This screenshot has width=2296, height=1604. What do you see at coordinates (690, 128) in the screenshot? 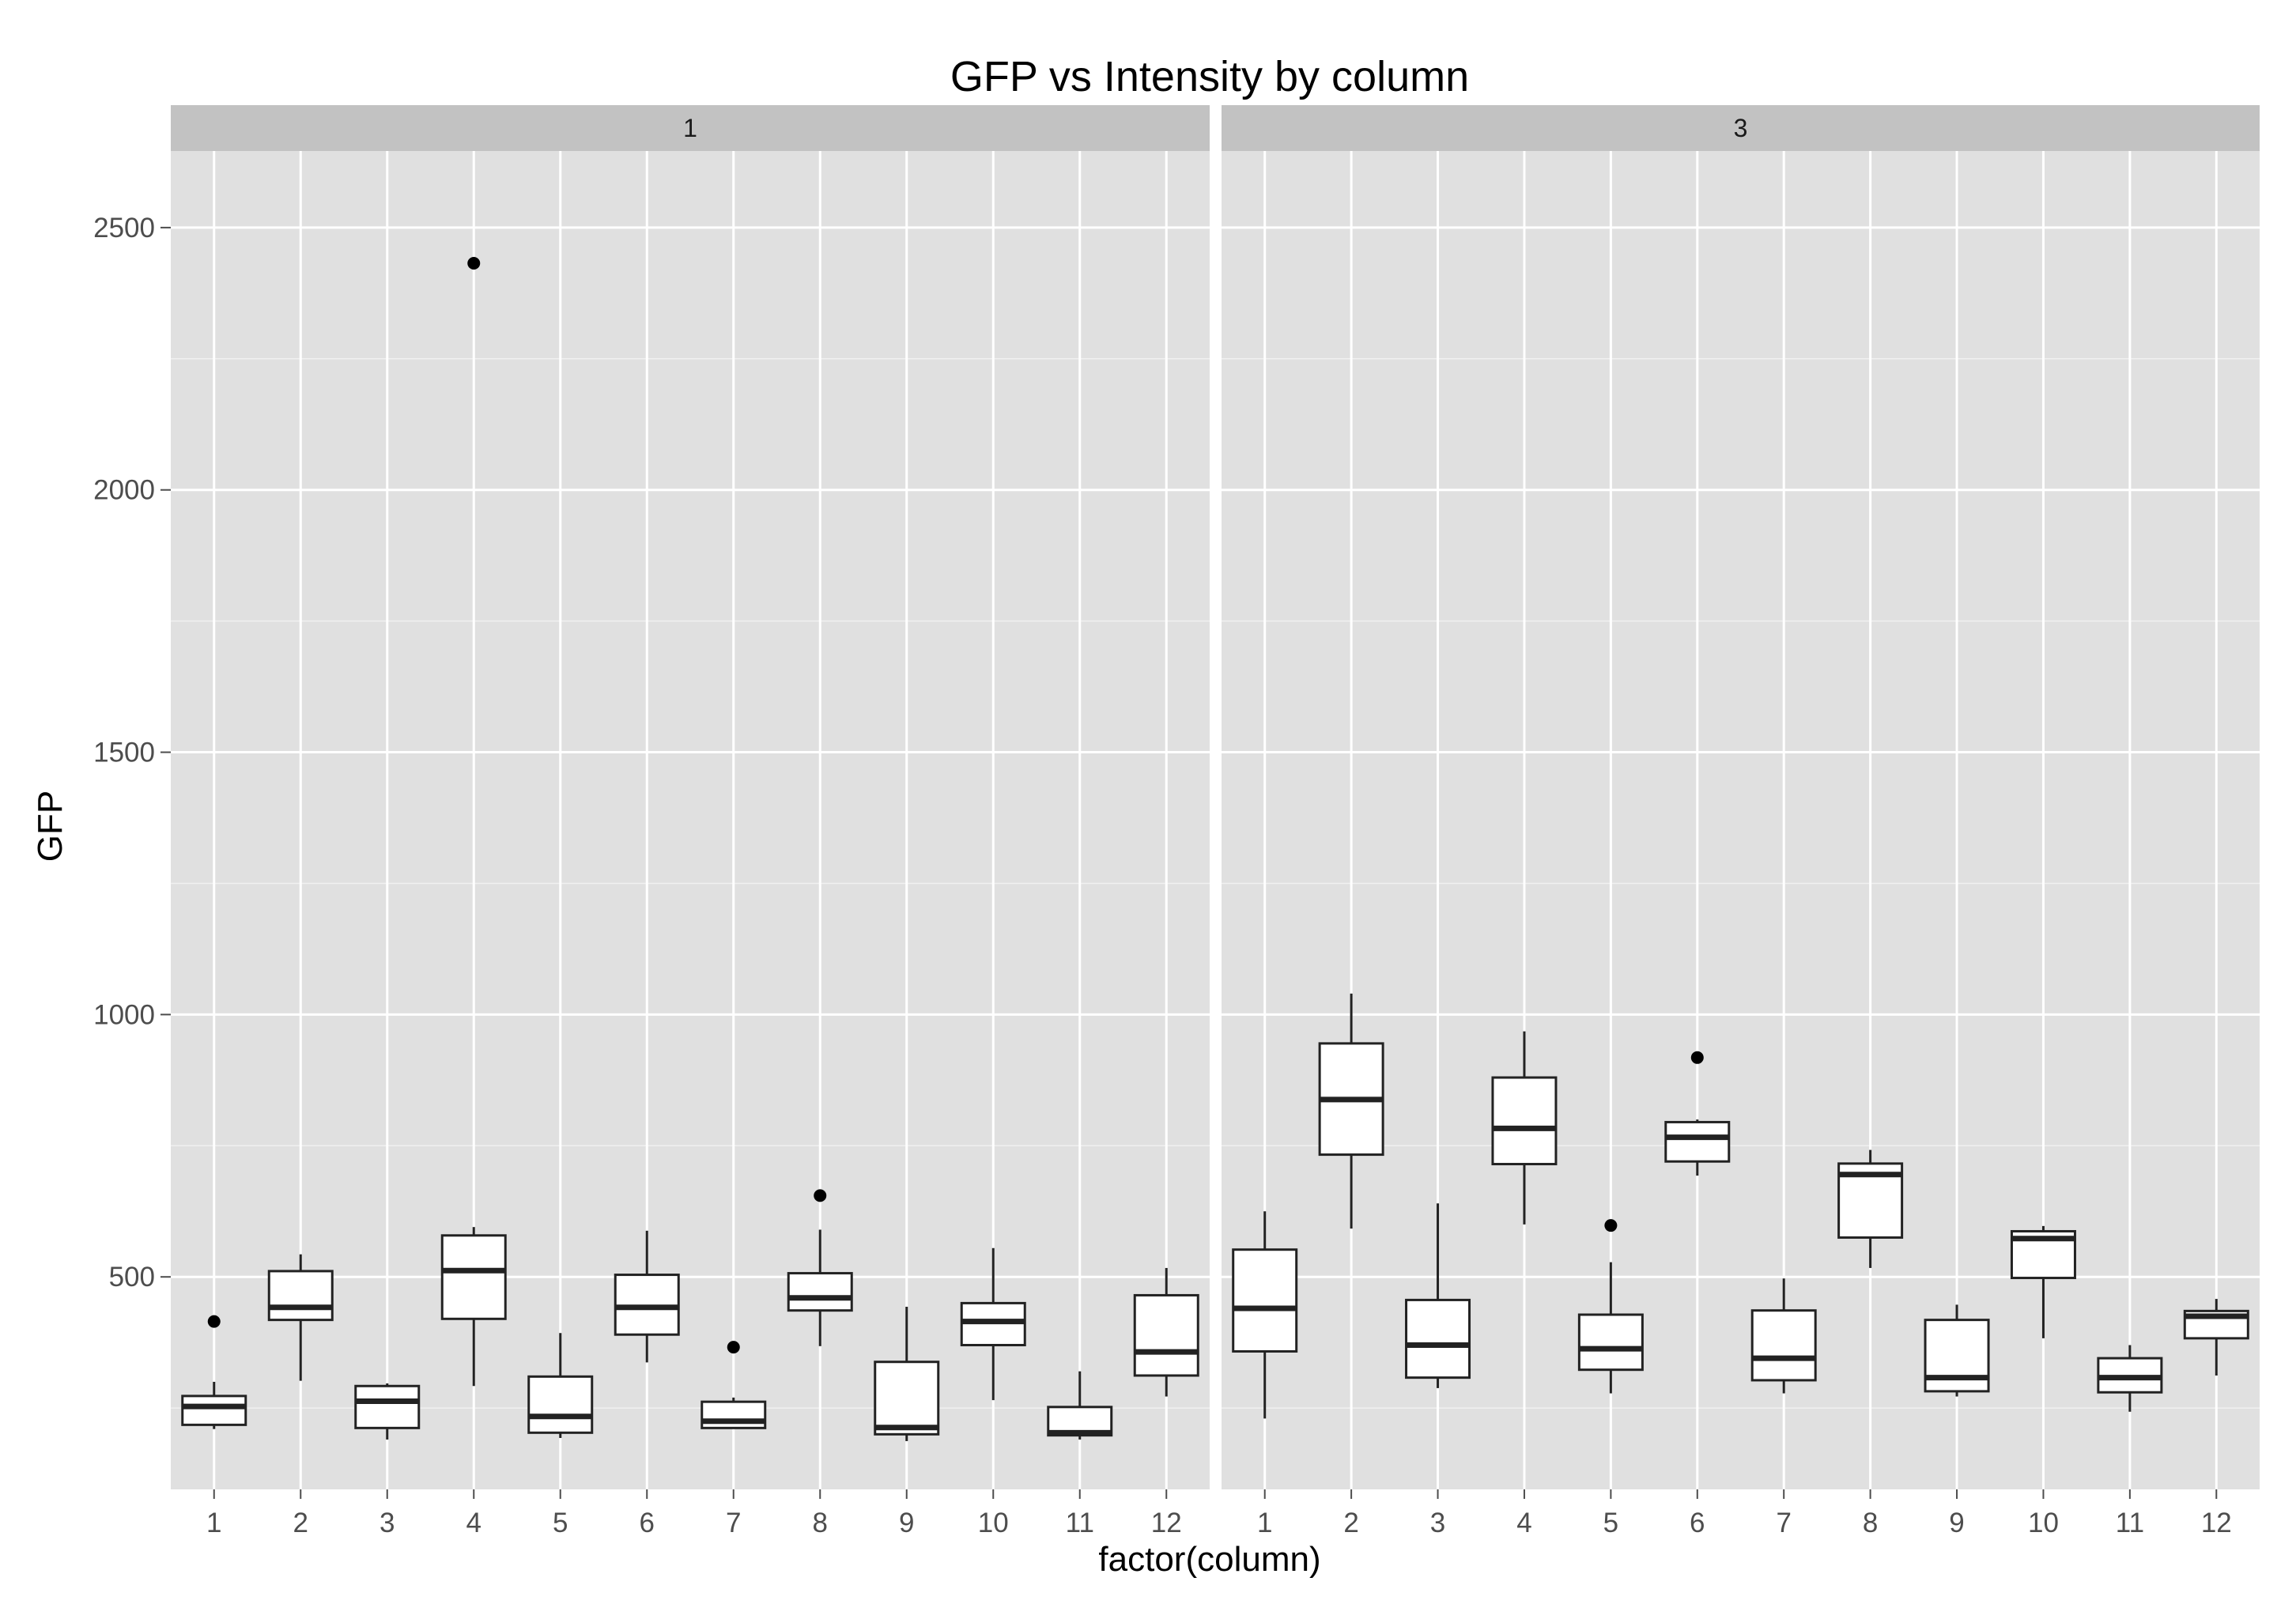
I see `facet-strip-label: 1` at bounding box center [690, 128].